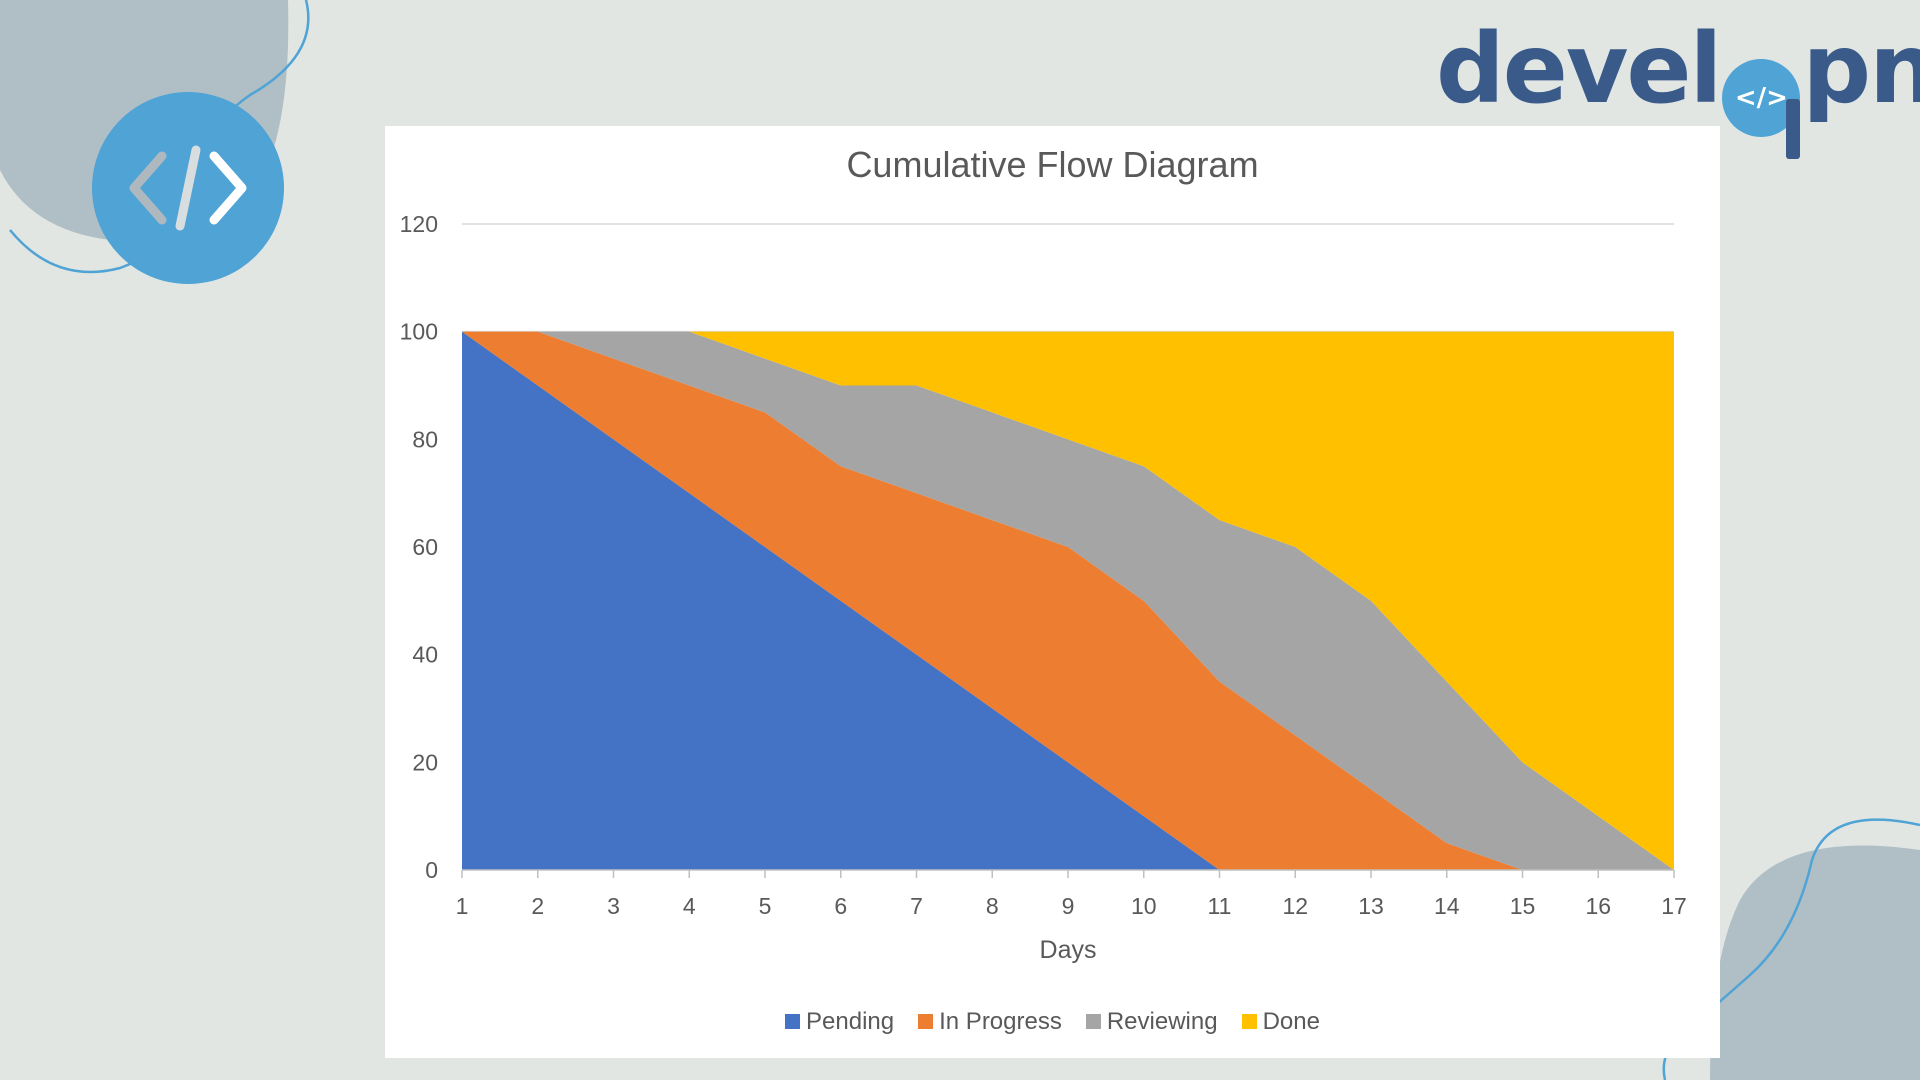  Describe the element at coordinates (840, 906) in the screenshot. I see `x-tick-label: 6` at that location.